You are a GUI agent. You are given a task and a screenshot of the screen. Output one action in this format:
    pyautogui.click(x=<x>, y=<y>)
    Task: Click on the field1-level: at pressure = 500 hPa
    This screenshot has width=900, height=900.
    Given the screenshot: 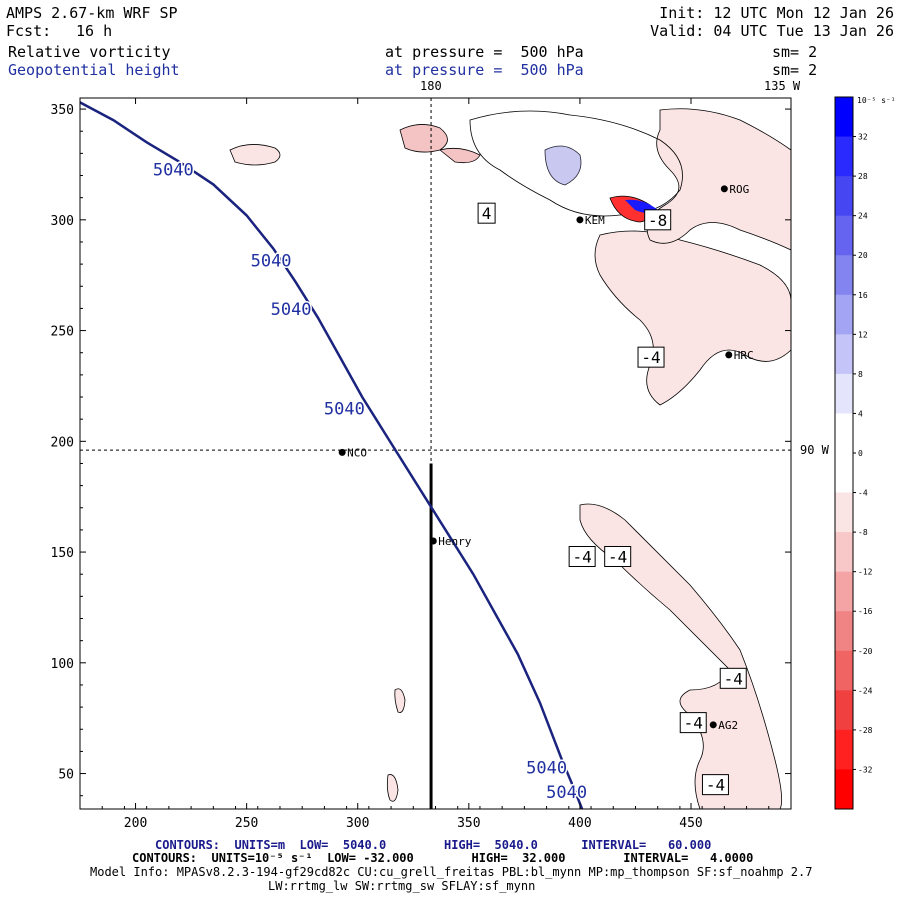 What is the action you would take?
    pyautogui.click(x=484, y=52)
    